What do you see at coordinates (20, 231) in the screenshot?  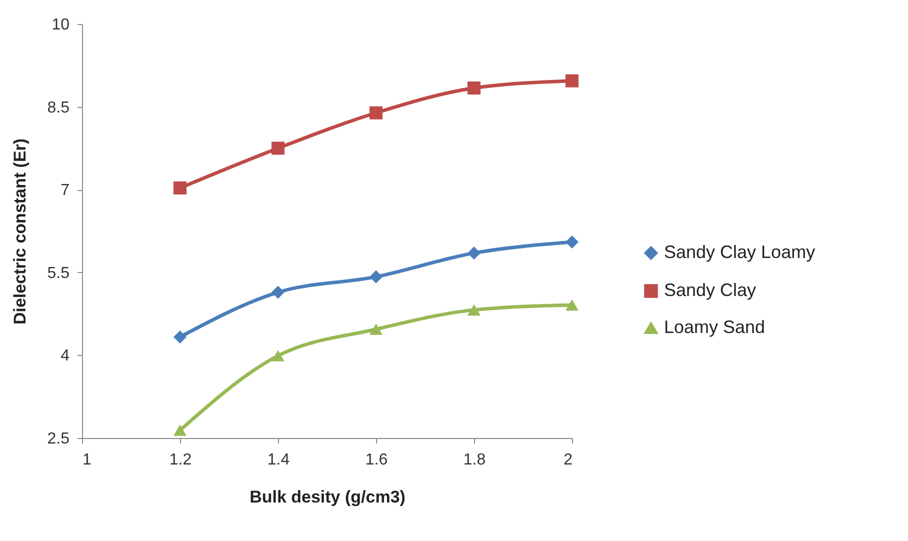 I see `y-axis-title: Dielectric constant (Er)` at bounding box center [20, 231].